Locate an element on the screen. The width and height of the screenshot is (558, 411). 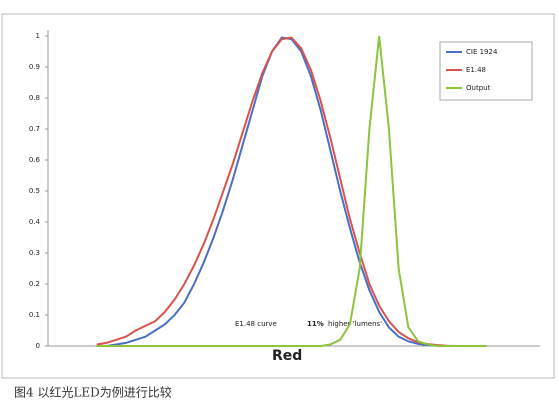
y-tick-label: 0.8 is located at coordinates (34, 98).